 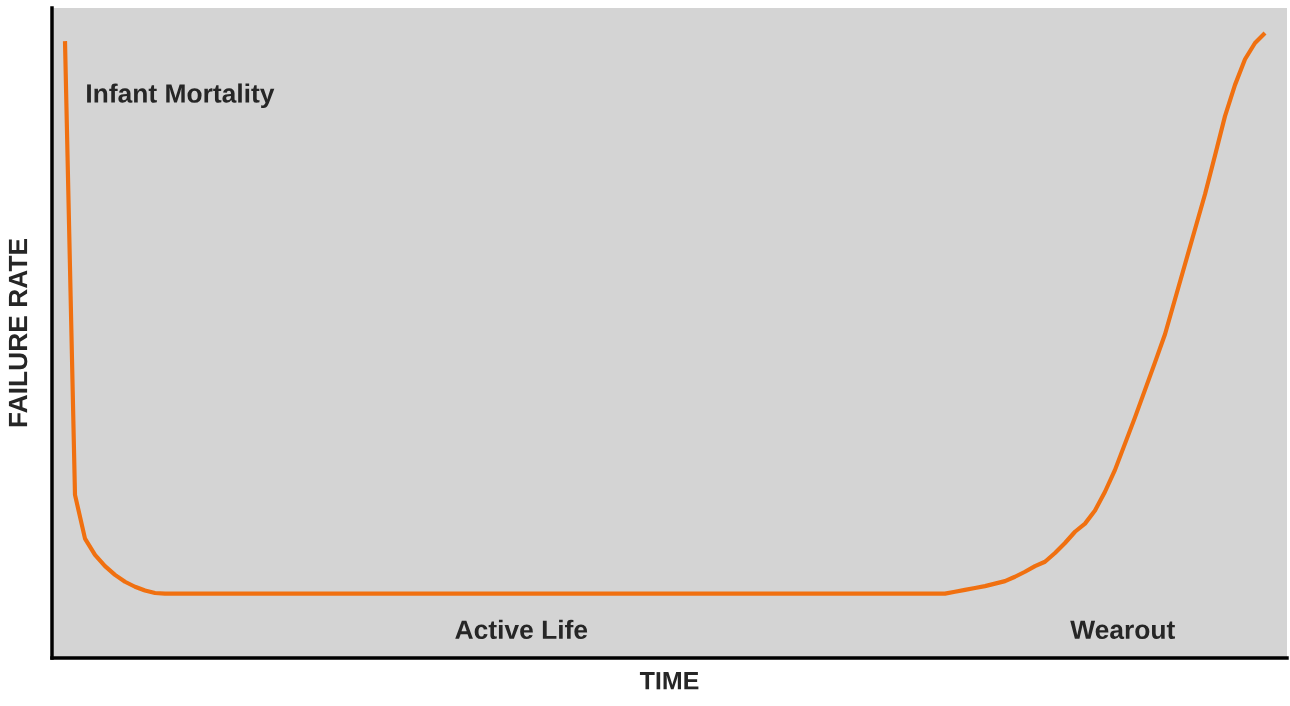 What do you see at coordinates (521, 629) in the screenshot?
I see `annotation: Active Life` at bounding box center [521, 629].